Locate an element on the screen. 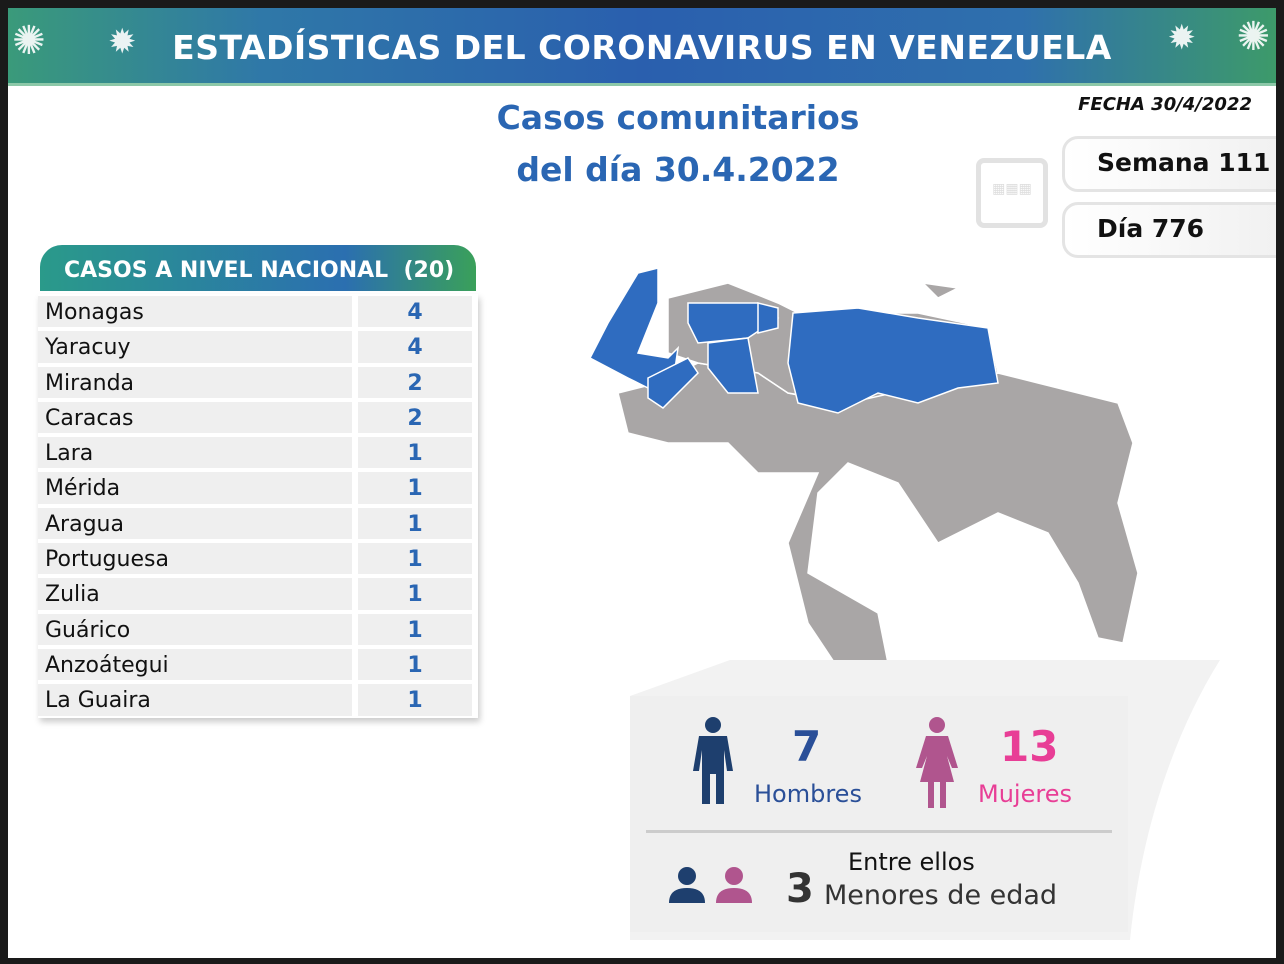 Image resolution: width=1284 pixels, height=964 pixels. minors-label: Menores de edad is located at coordinates (941, 895).